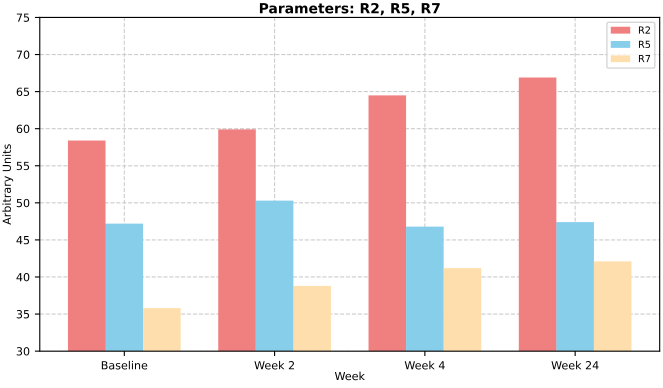 This screenshot has height=388, width=663. What do you see at coordinates (23, 54) in the screenshot?
I see `y-tick-label: 70` at bounding box center [23, 54].